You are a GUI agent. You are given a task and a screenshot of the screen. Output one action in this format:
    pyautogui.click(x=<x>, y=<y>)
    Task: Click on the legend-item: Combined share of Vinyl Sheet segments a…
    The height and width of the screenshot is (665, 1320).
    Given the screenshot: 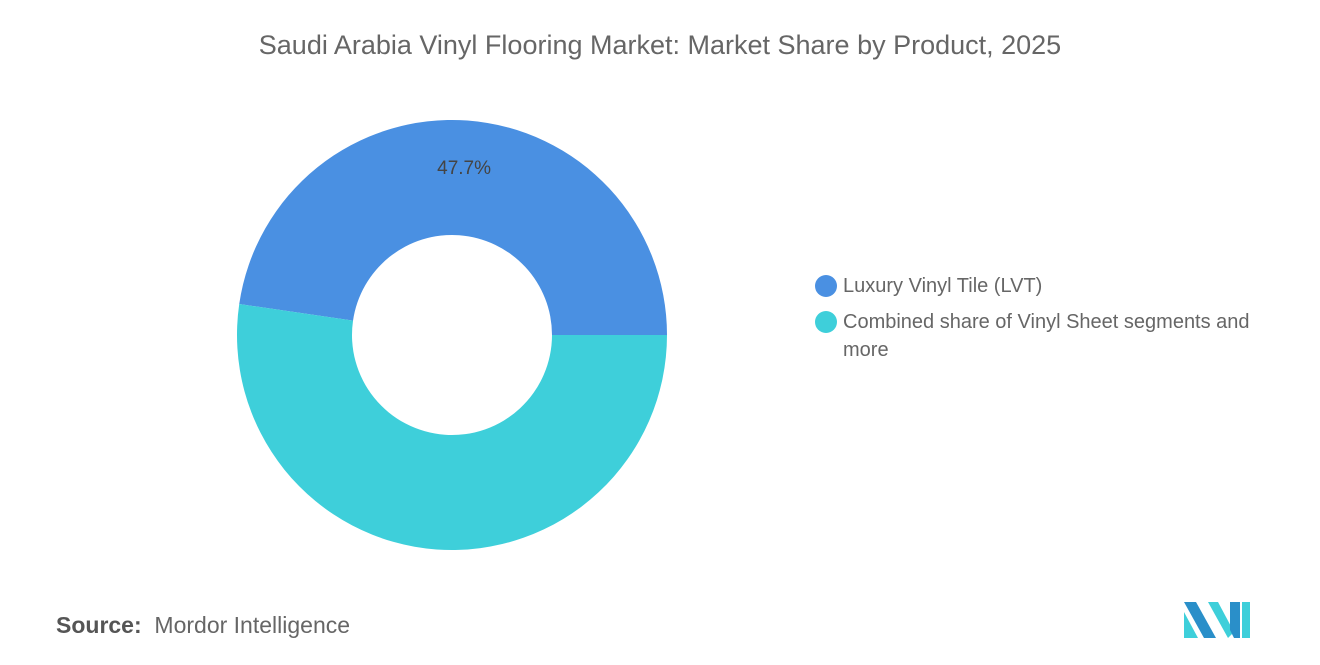 What is the action you would take?
    pyautogui.click(x=1045, y=336)
    